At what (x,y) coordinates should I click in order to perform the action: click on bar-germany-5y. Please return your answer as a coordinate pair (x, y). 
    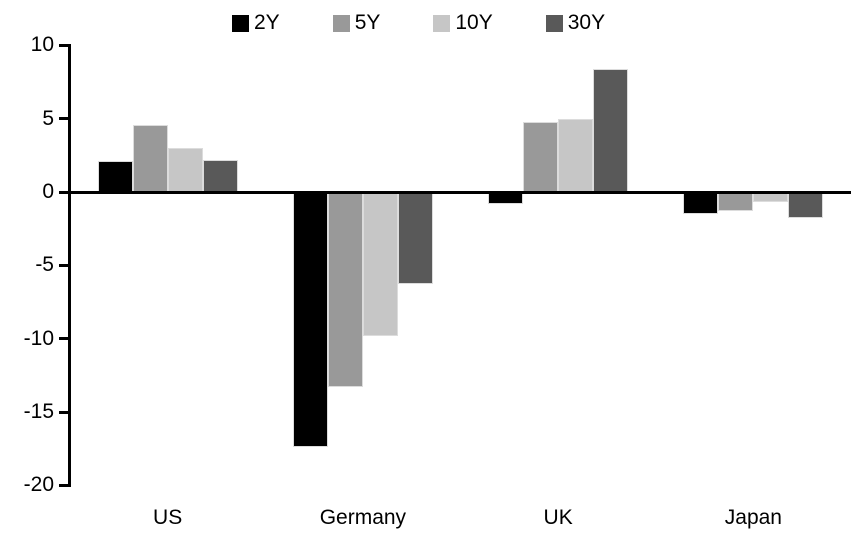
    Looking at the image, I should click on (345, 290).